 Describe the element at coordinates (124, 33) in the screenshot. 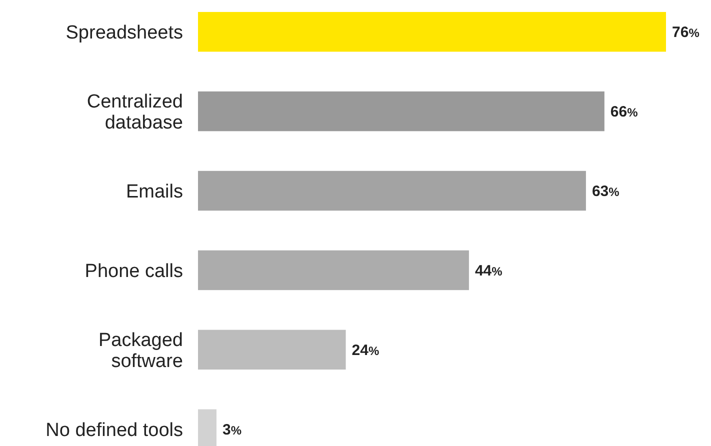

I see `y-tick-label: Spreadsheets` at that location.